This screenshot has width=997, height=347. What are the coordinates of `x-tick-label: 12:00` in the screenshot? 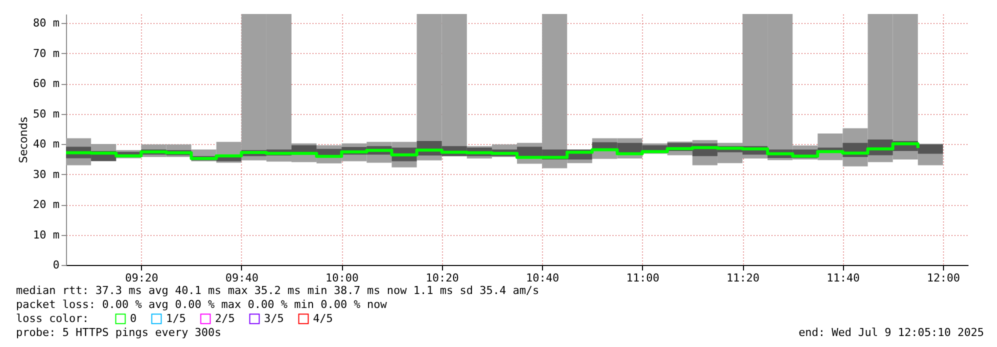 It's located at (943, 278).